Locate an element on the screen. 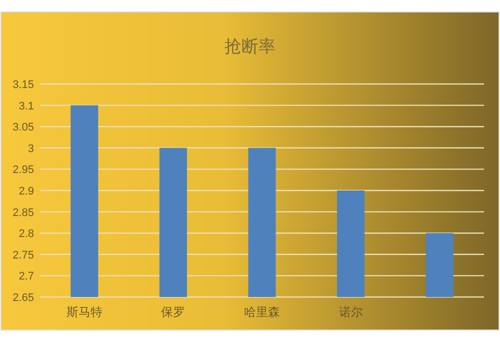 The height and width of the screenshot is (362, 500). y-tick-label: 3 is located at coordinates (31, 148).